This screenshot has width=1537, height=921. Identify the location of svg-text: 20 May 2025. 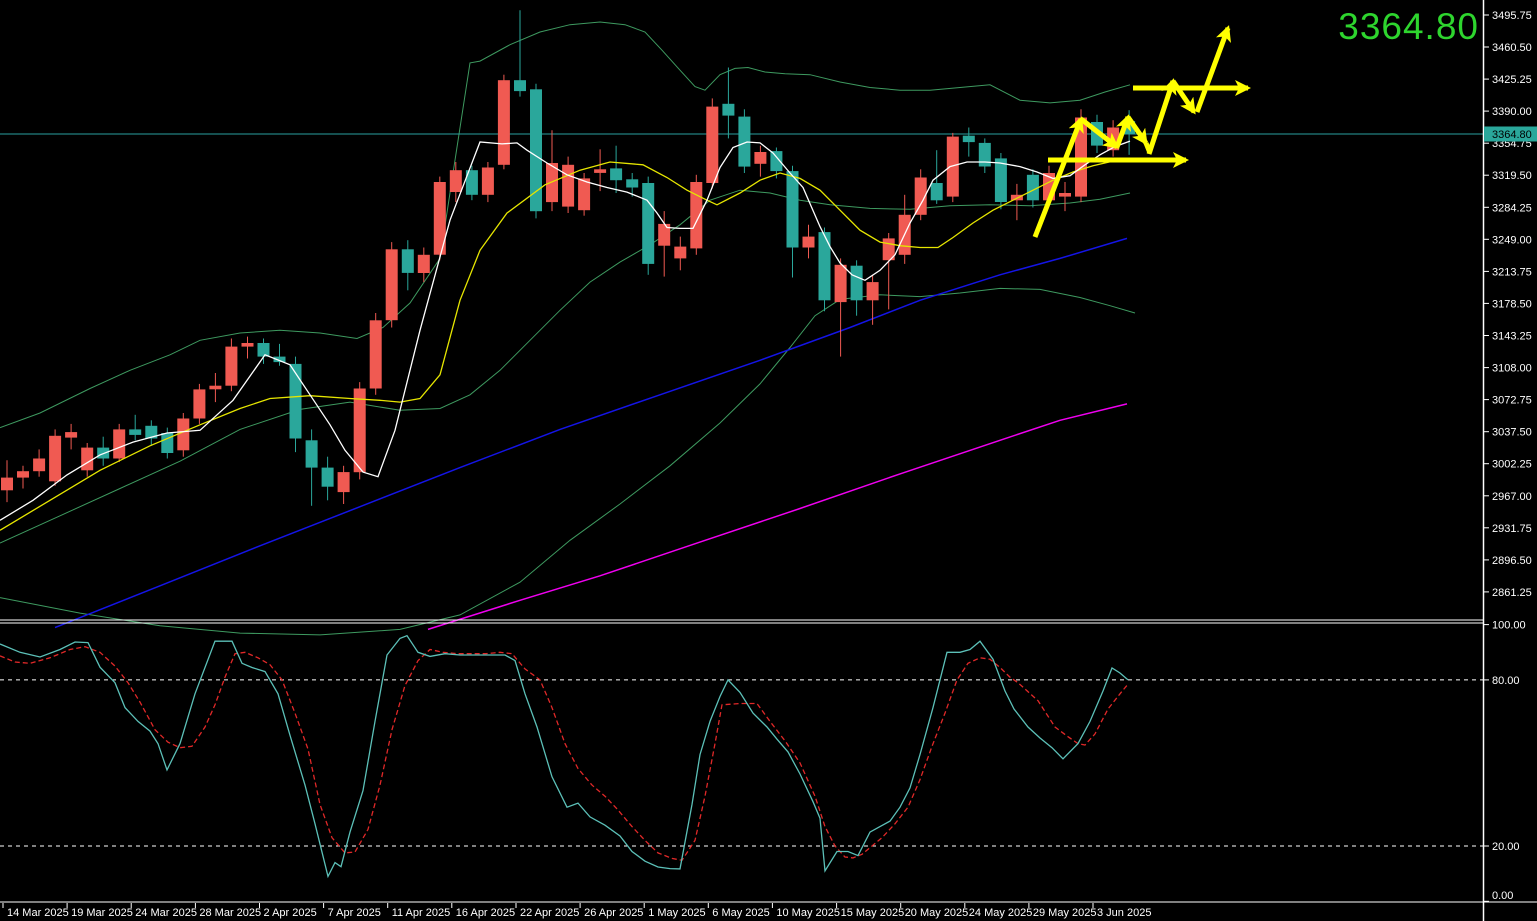
(937, 913).